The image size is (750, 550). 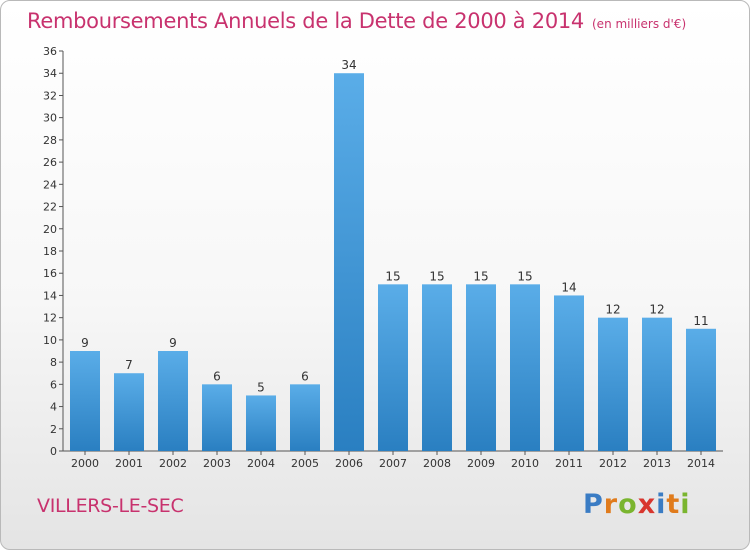 I want to click on x-tick-label-2011: 2011, so click(x=569, y=463).